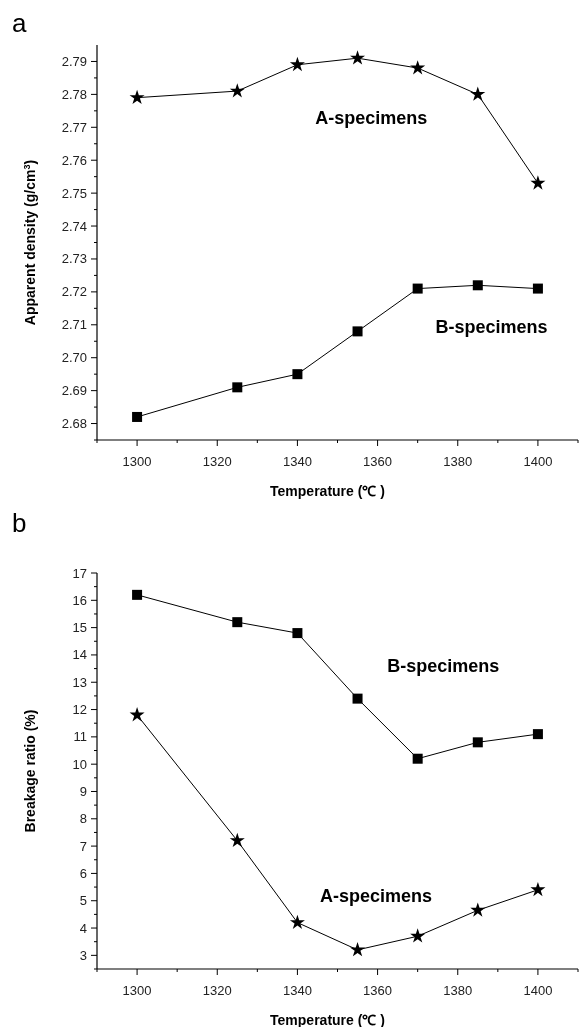 The height and width of the screenshot is (1027, 579). I want to click on y-tick-label: 2.71, so click(74, 325).